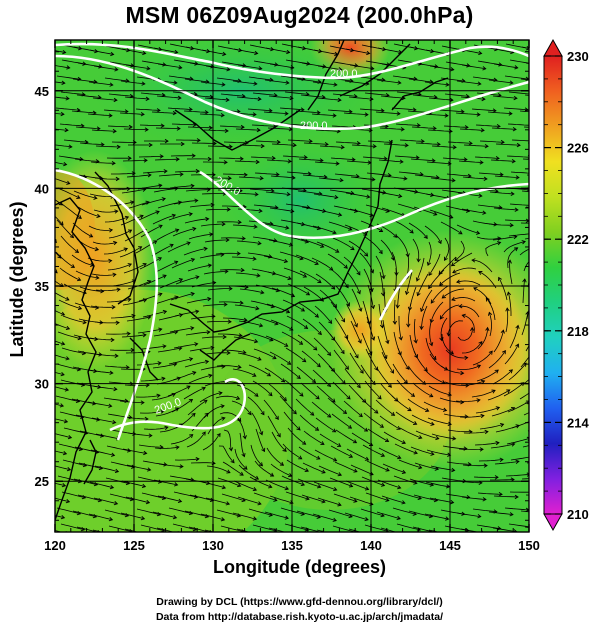 The height and width of the screenshot is (625, 599). I want to click on colorbar-max-triangle, so click(553, 47).